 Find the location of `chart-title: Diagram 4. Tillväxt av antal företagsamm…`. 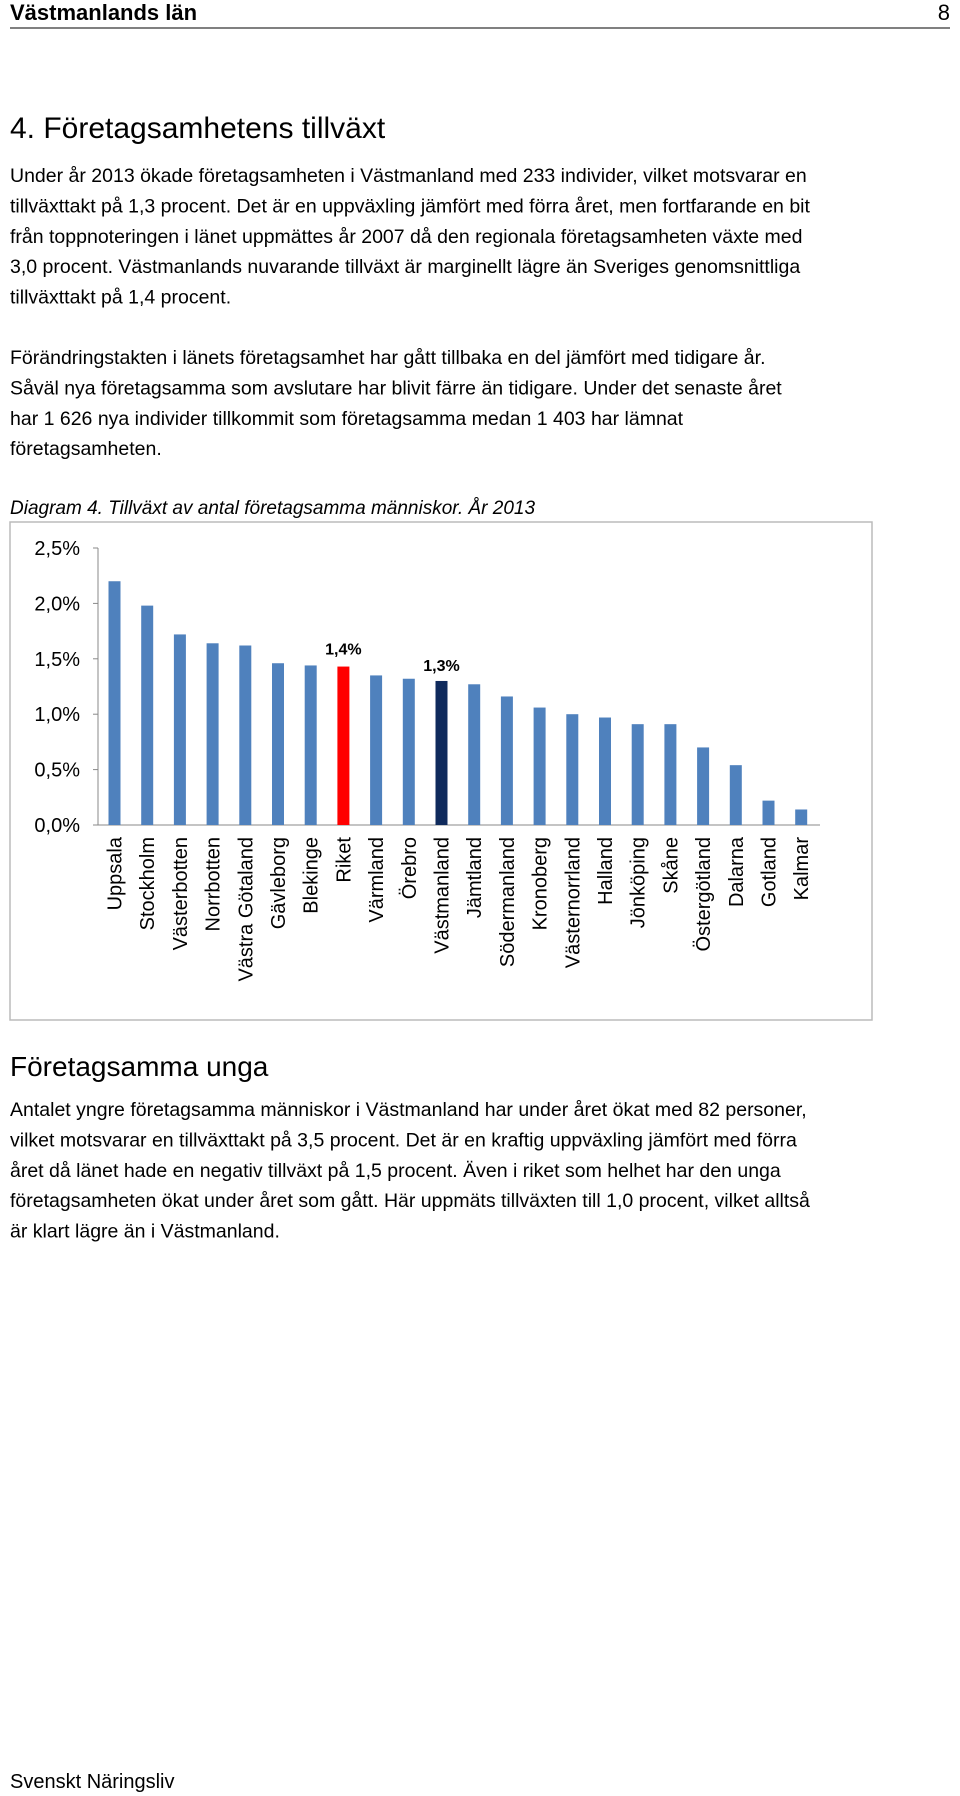

chart-title: Diagram 4. Tillväxt av antal företagsamm… is located at coordinates (272, 508).